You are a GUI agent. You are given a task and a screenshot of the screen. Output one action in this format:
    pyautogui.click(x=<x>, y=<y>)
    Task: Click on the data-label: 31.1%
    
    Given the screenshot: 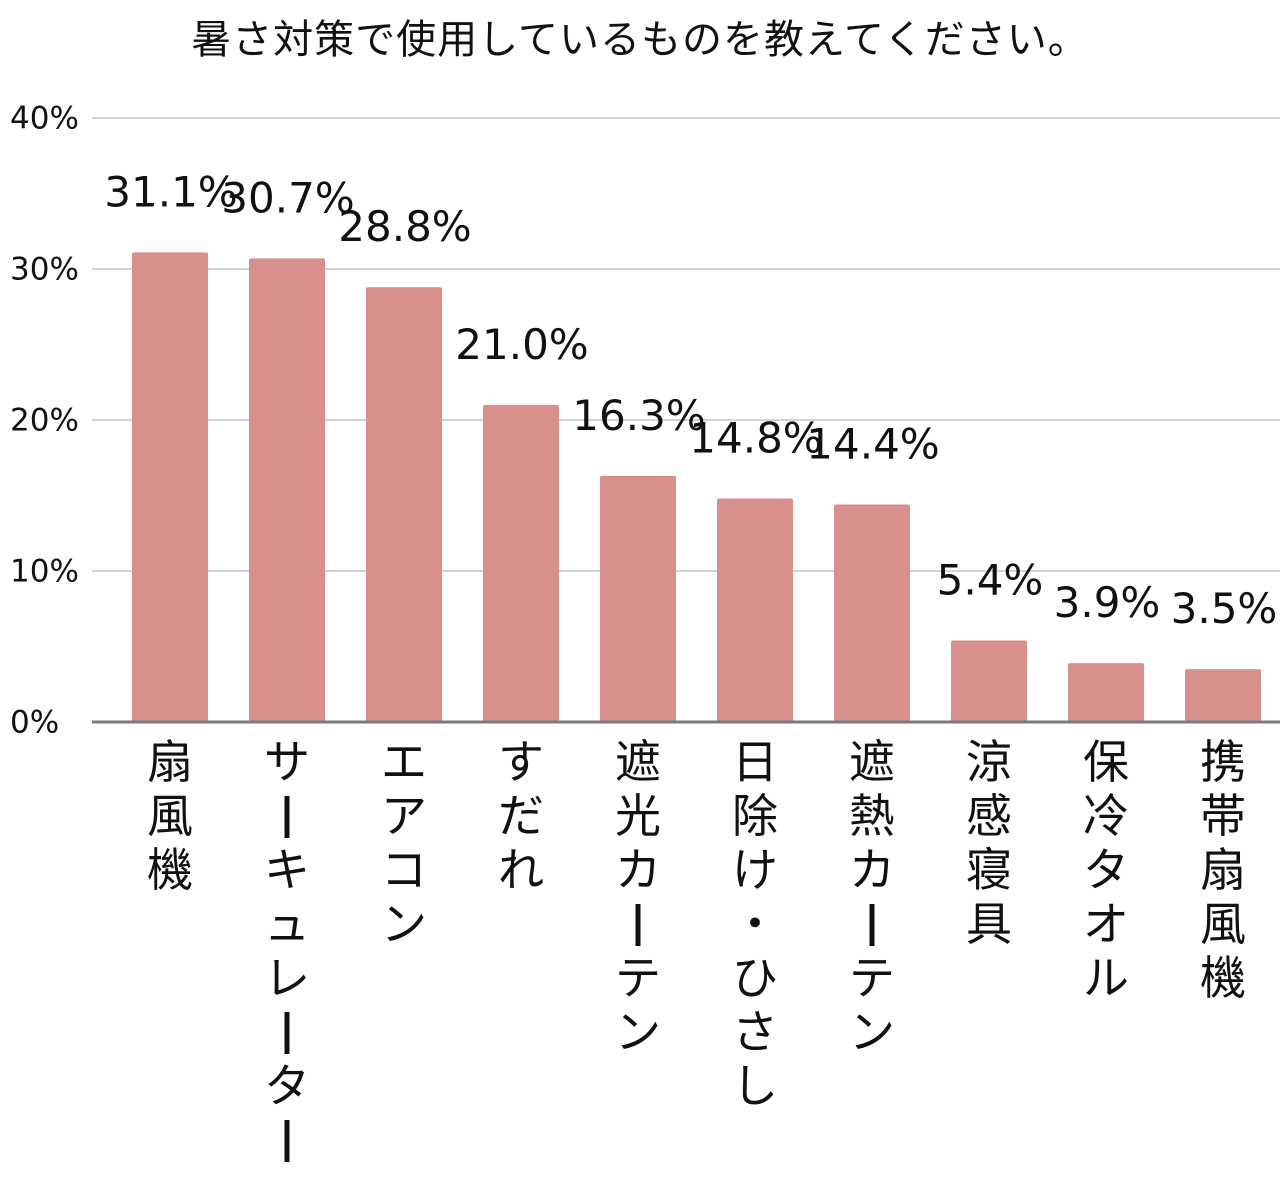 What is the action you would take?
    pyautogui.click(x=170, y=191)
    